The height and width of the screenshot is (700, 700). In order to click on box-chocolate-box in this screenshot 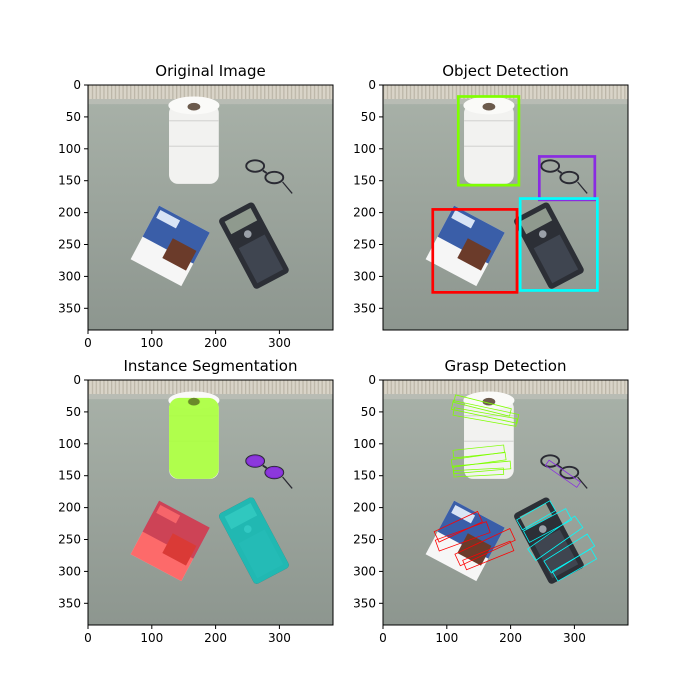, I will do `click(475, 251)`.